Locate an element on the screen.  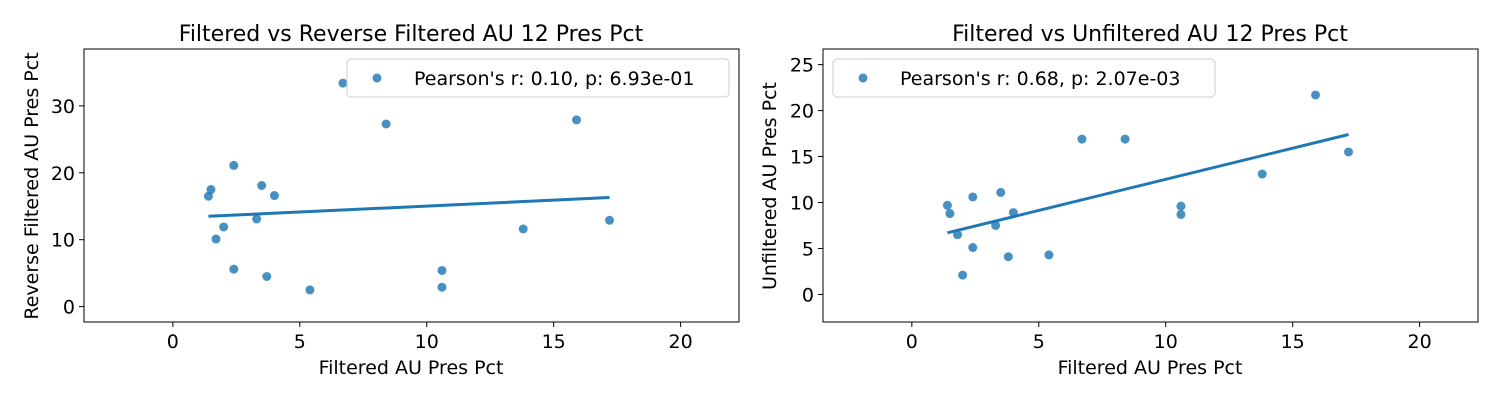
y-axis-label: Unfiltered AU Pres Pct is located at coordinates (770, 186).